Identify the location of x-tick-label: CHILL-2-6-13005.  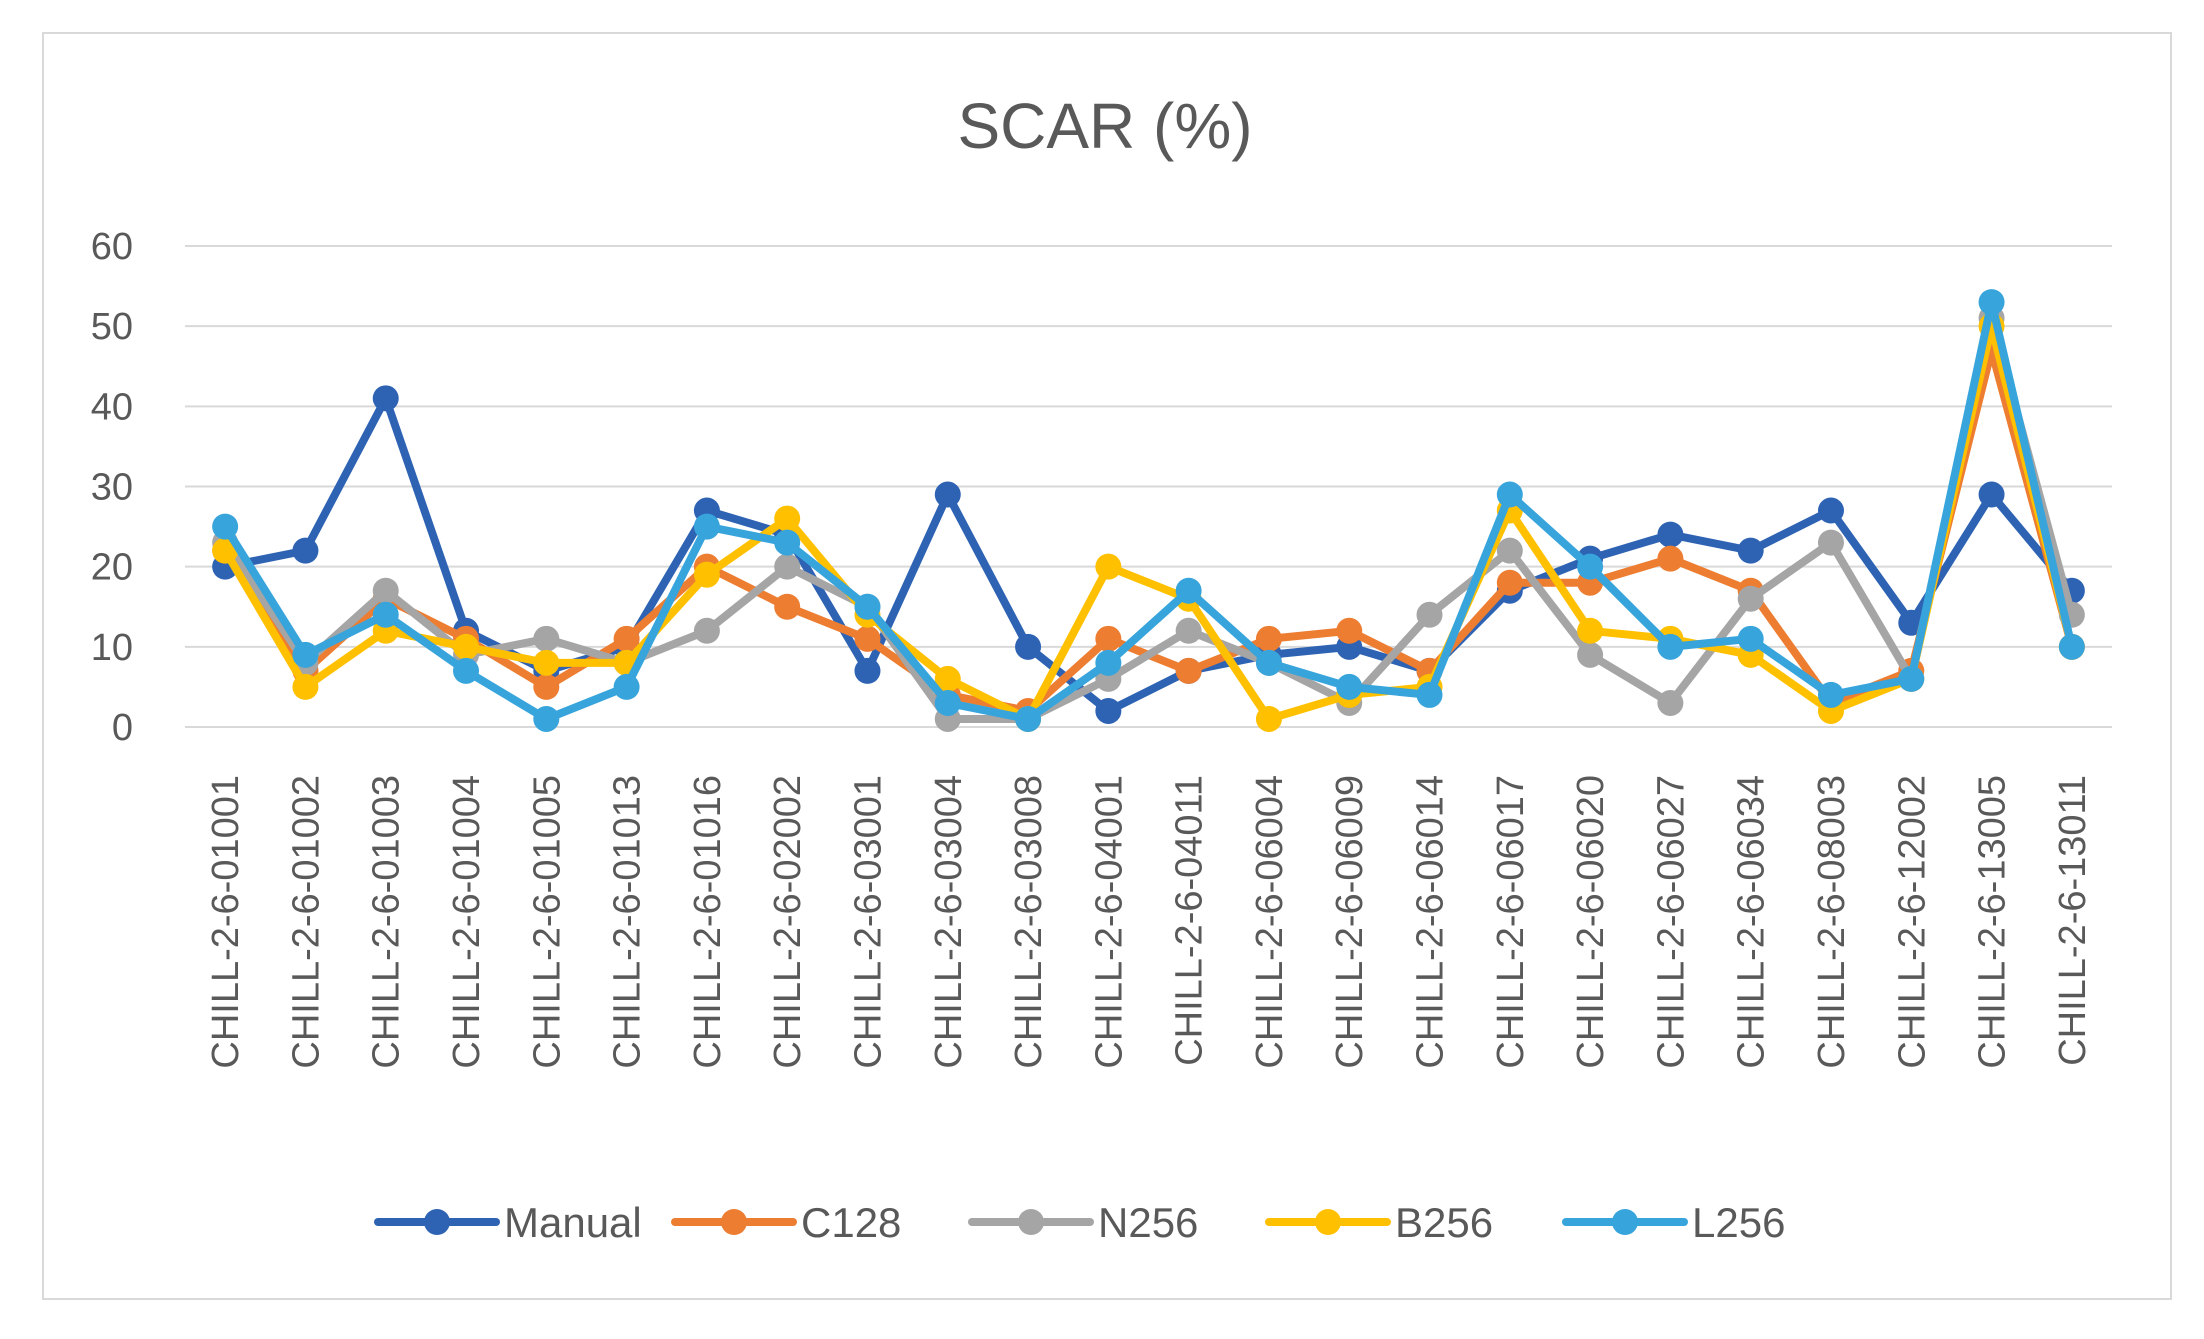
(1993, 922).